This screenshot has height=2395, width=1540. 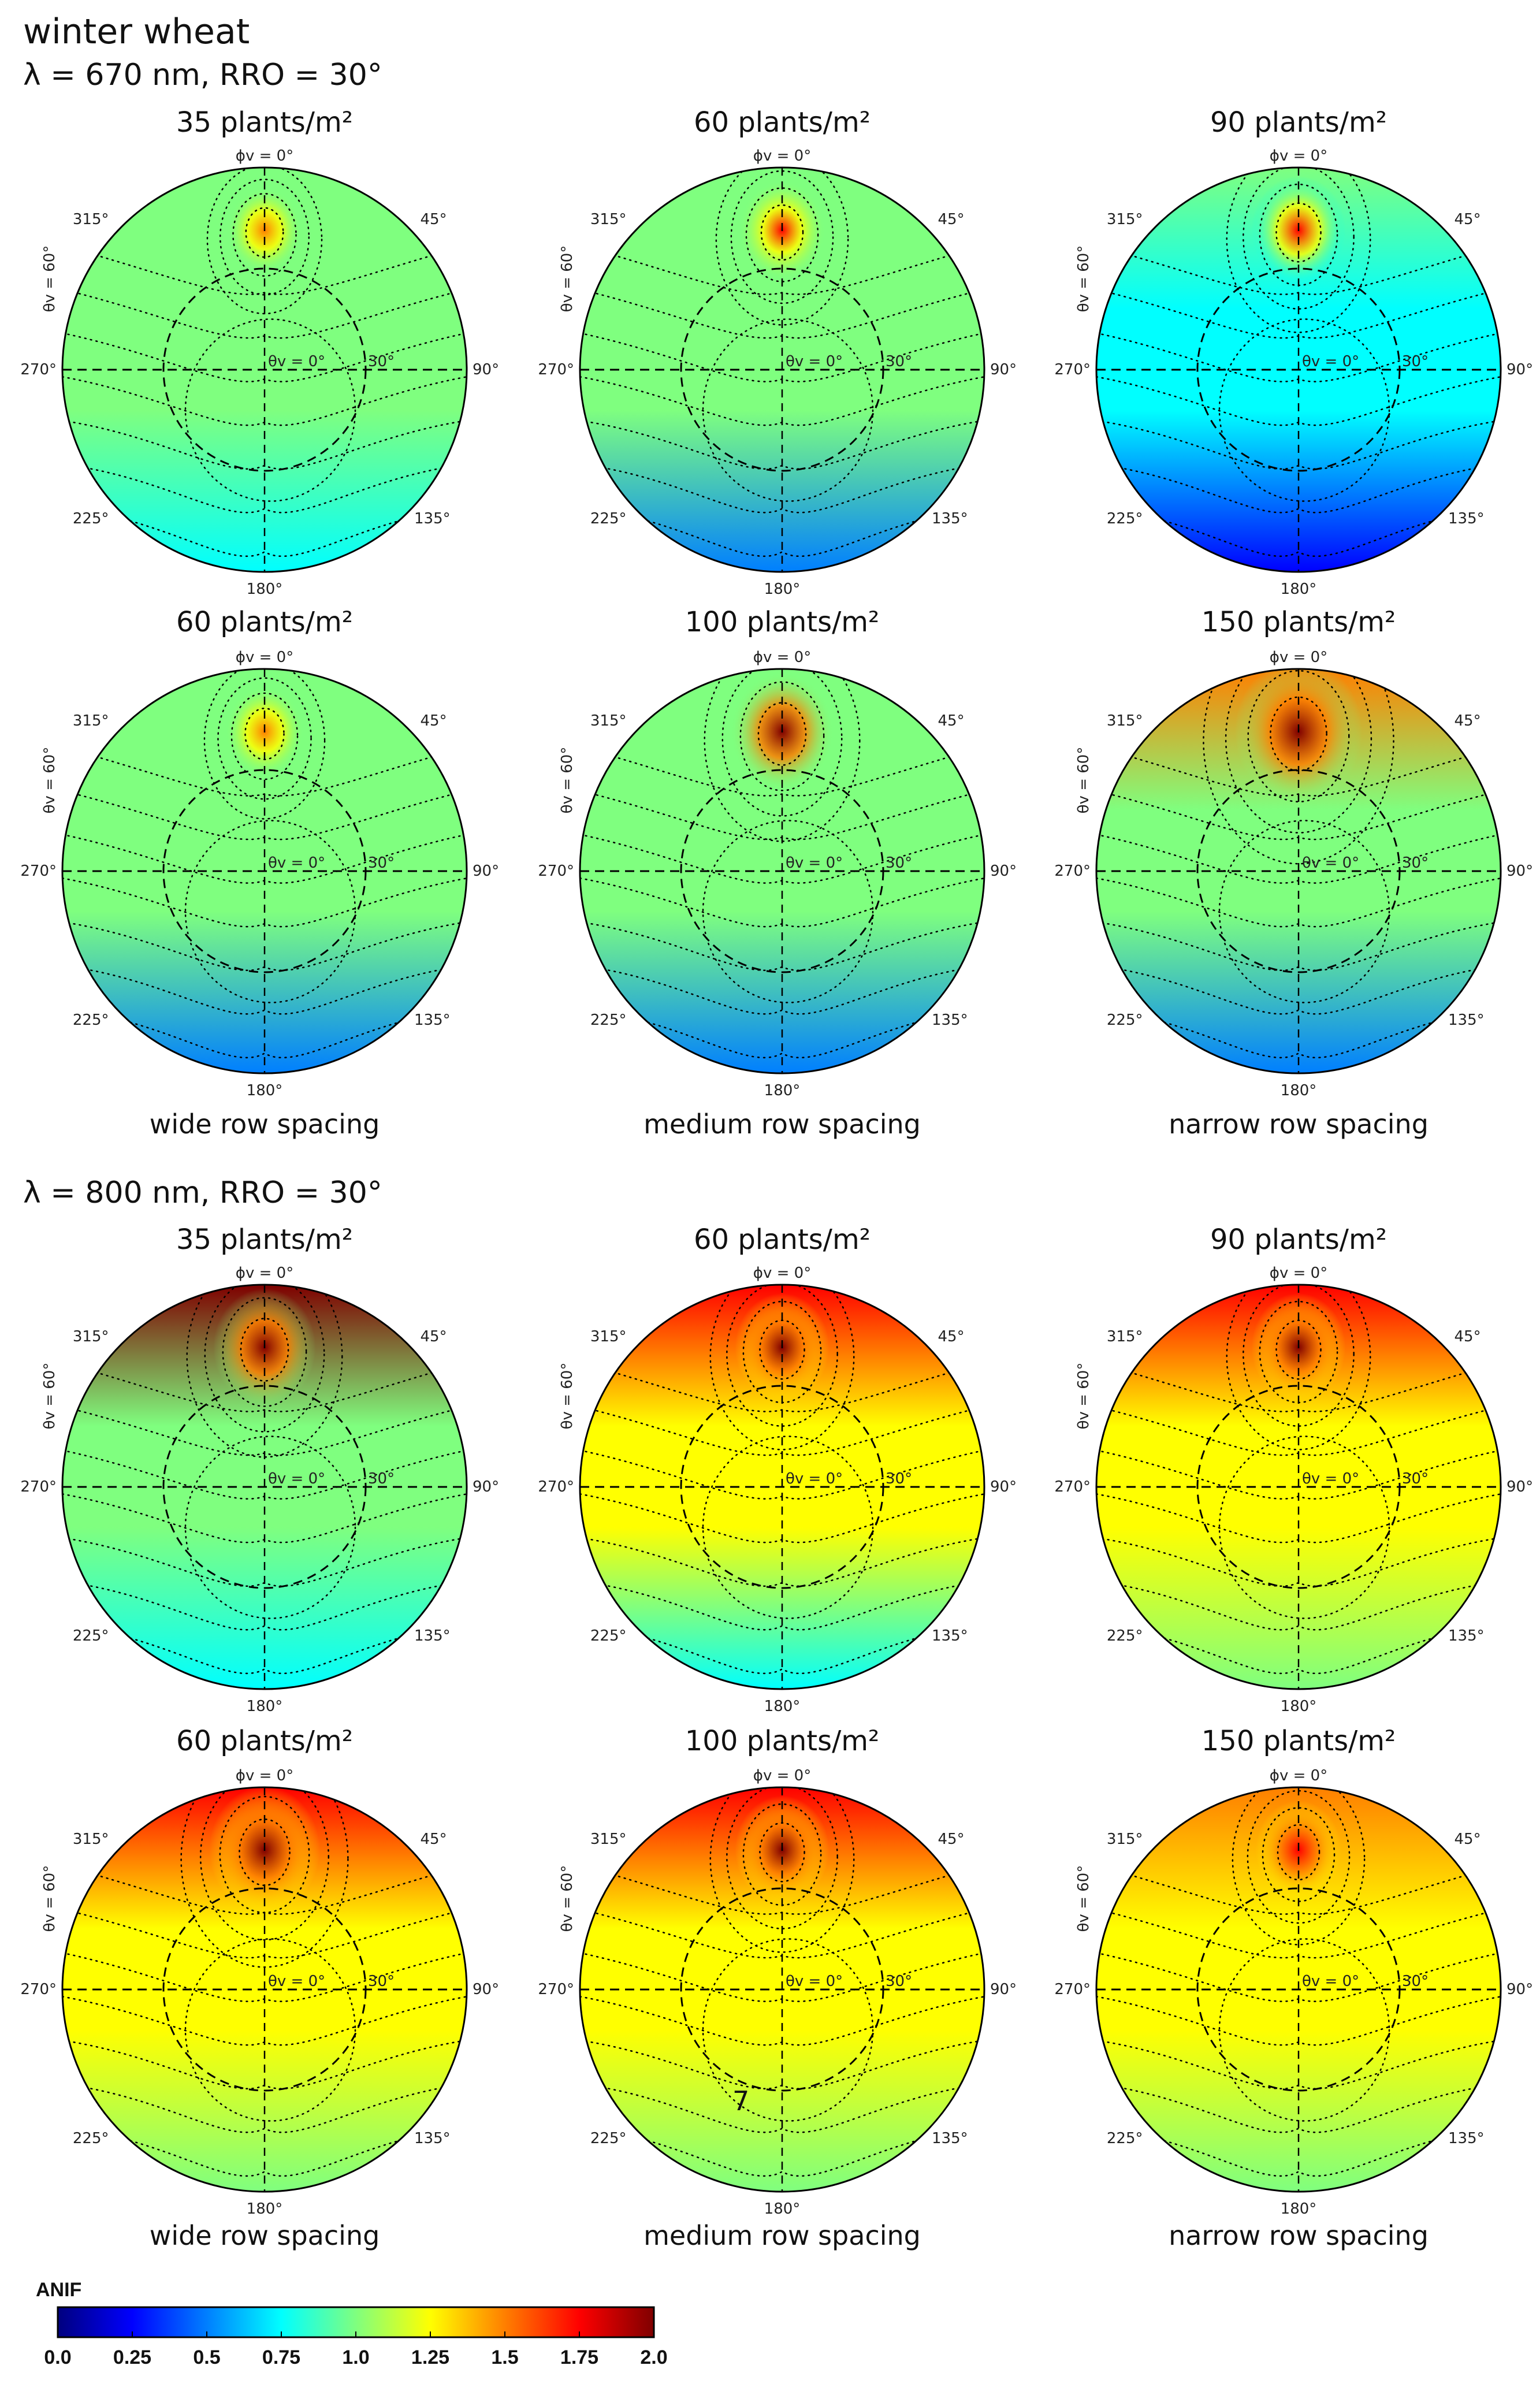 What do you see at coordinates (265, 1124) in the screenshot?
I see `spacing-label: wide row spacing` at bounding box center [265, 1124].